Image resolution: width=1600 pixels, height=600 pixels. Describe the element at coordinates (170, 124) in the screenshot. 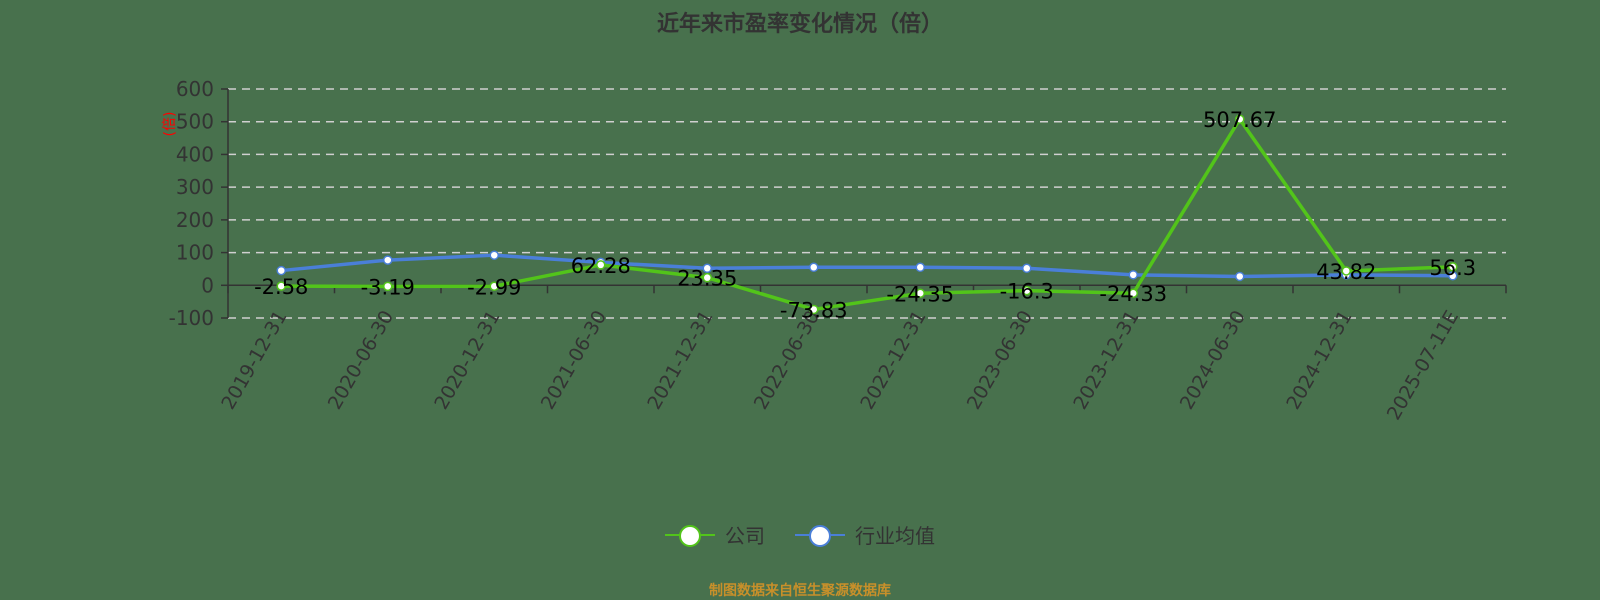

I see `y-unit-label: (倍)` at that location.